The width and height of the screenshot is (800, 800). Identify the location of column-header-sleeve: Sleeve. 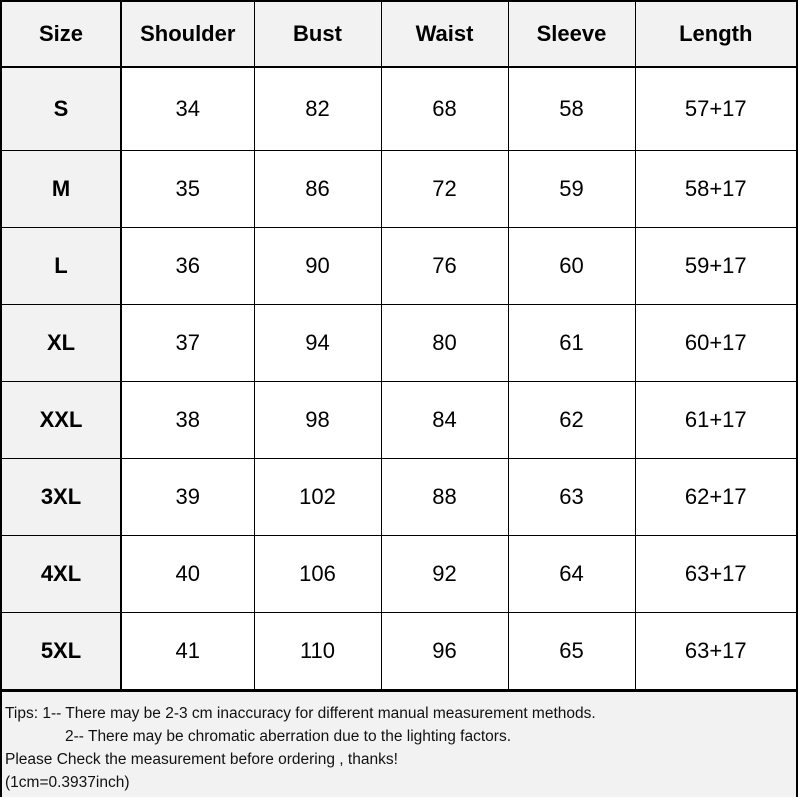
(571, 35).